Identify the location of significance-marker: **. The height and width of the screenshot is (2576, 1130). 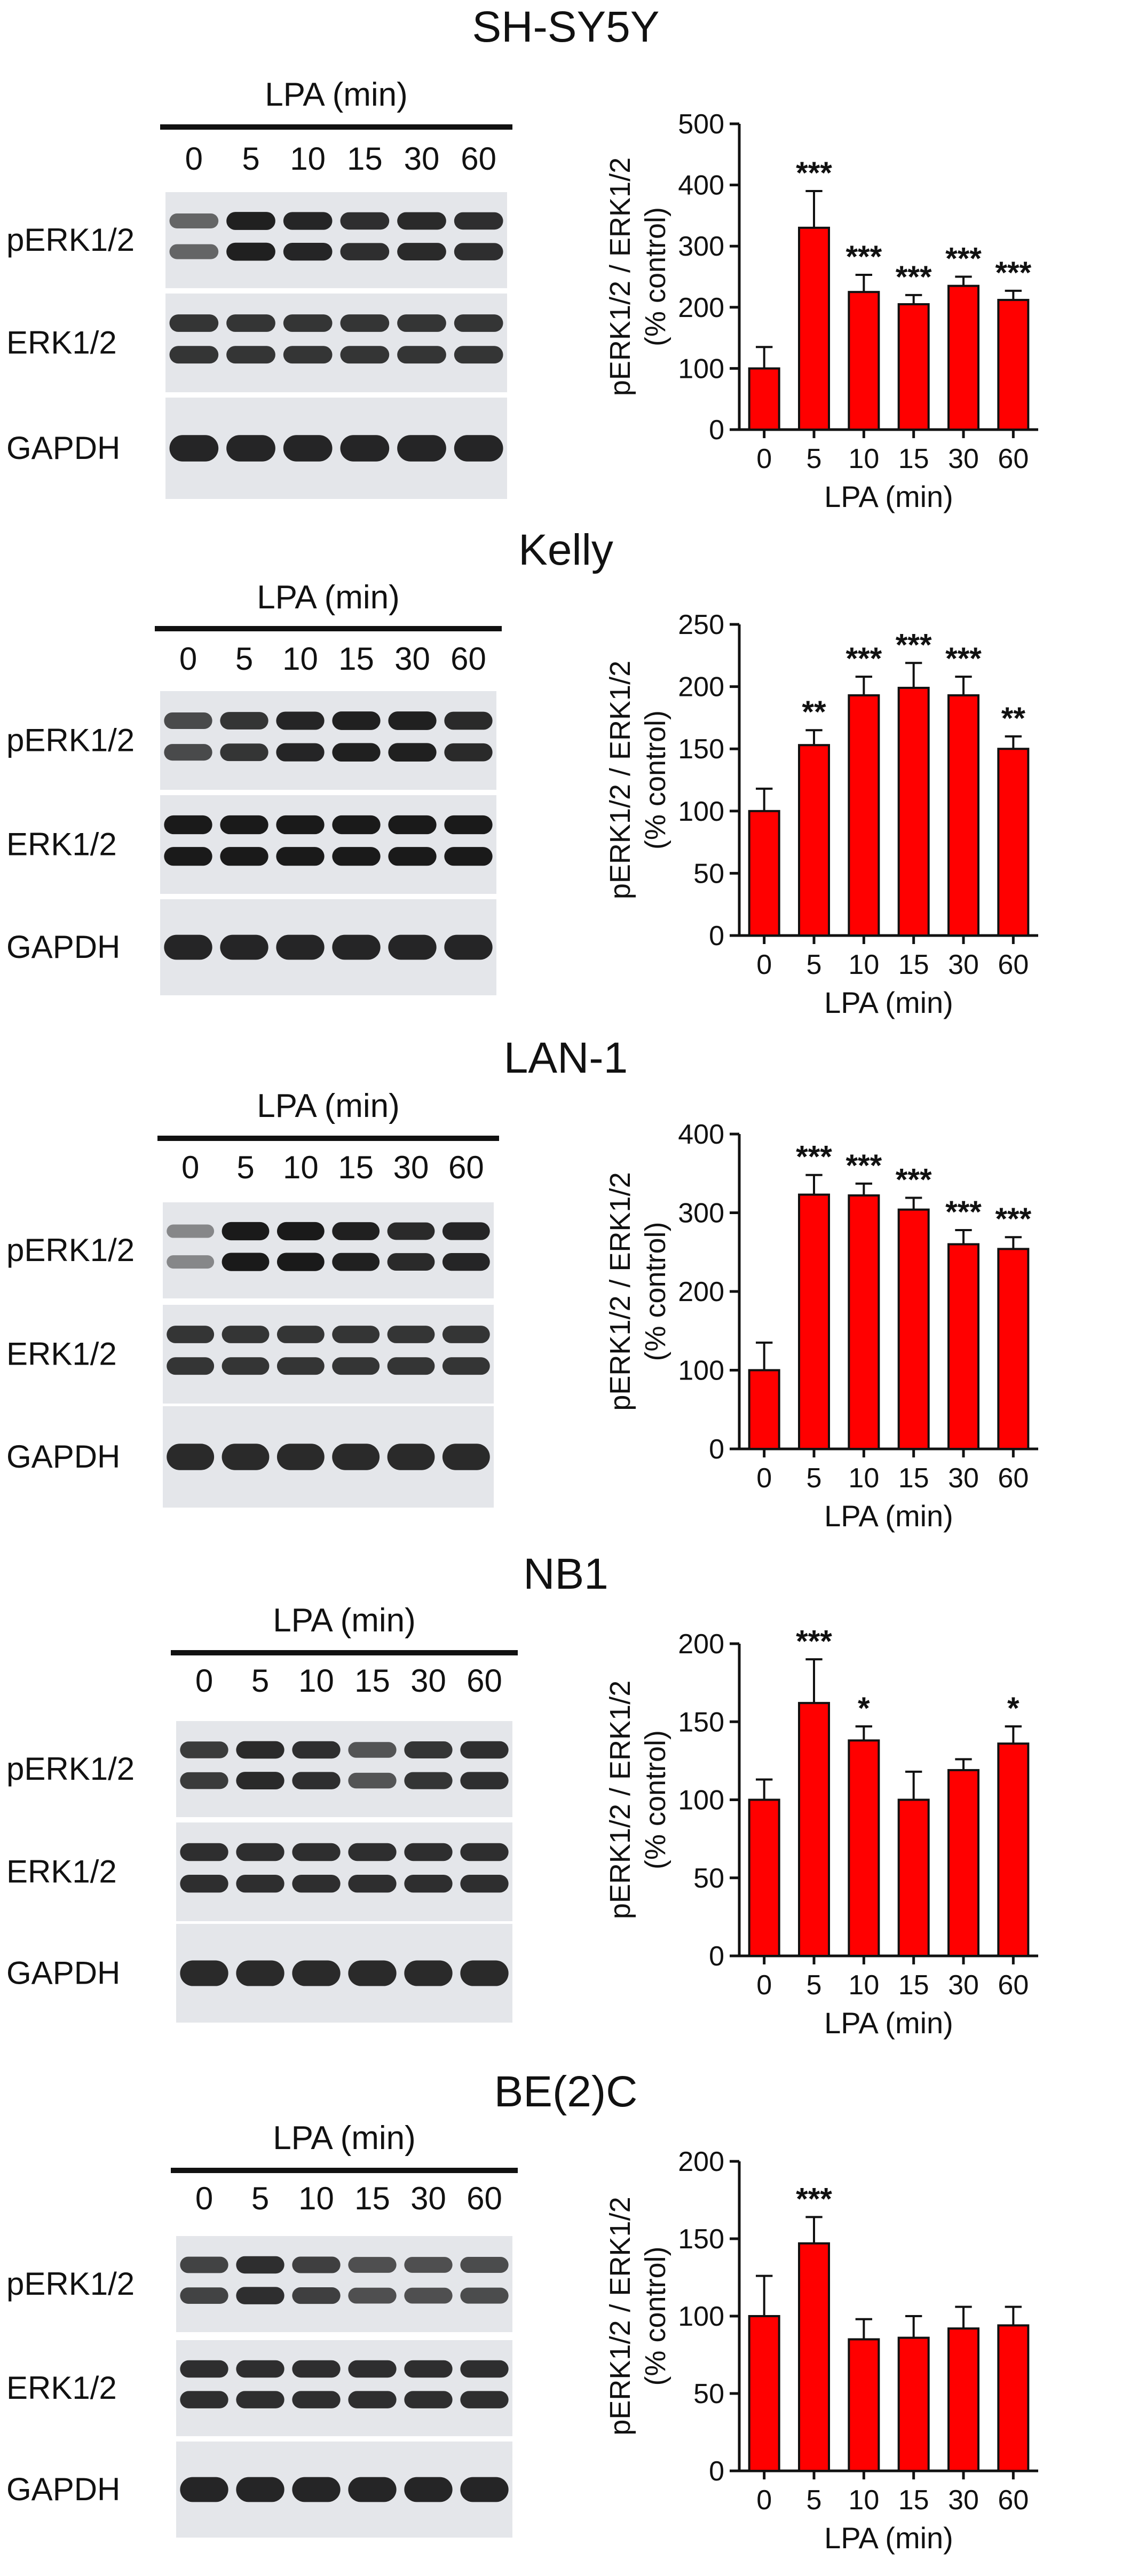
(814, 712).